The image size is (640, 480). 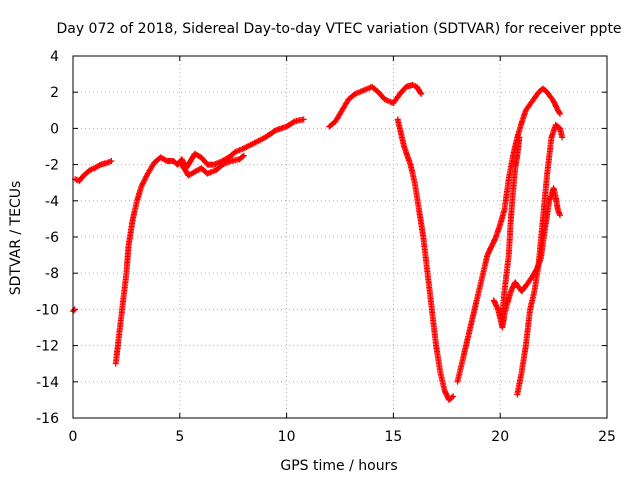 I want to click on x-tick-label: 25, so click(x=607, y=437).